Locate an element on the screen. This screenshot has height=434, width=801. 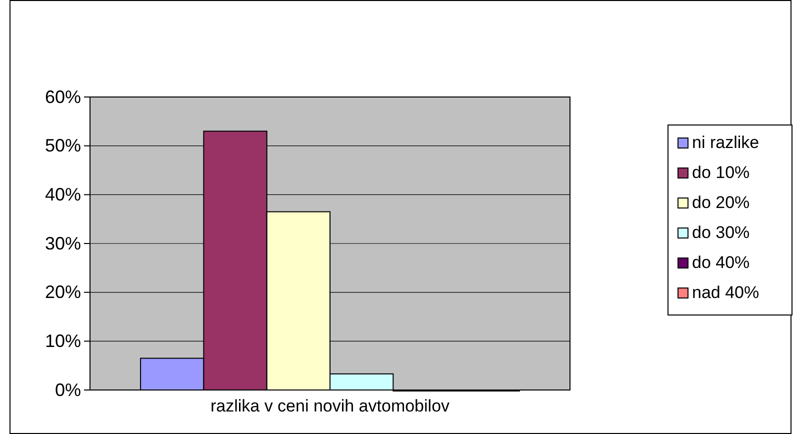
legend-label: do 30% is located at coordinates (721, 232).